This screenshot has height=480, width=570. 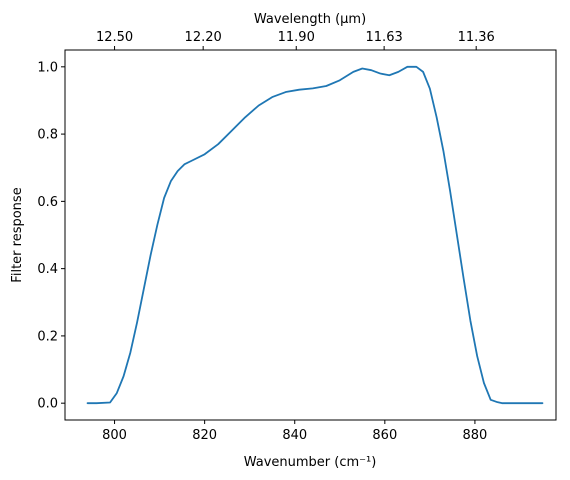 I want to click on y-tick-label: 1.0, so click(x=47, y=67).